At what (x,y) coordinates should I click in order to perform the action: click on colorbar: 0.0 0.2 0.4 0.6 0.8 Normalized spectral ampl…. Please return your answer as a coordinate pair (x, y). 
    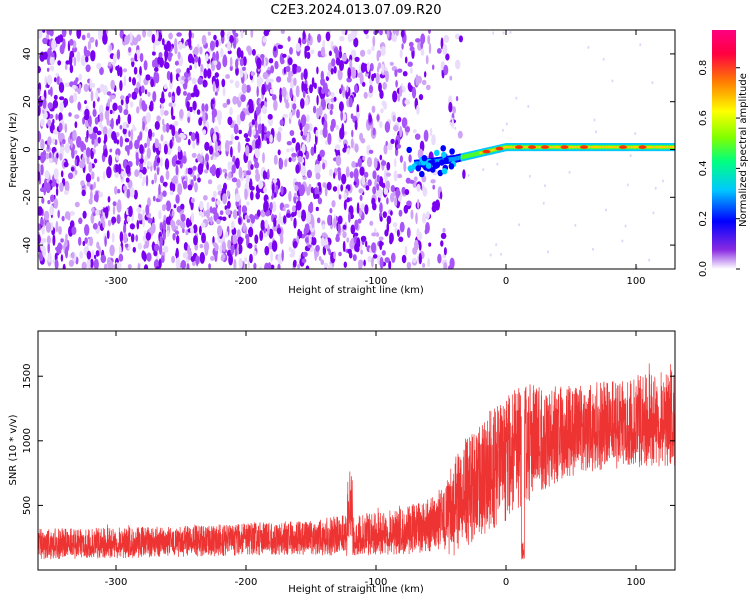
    Looking at the image, I should click on (723, 153).